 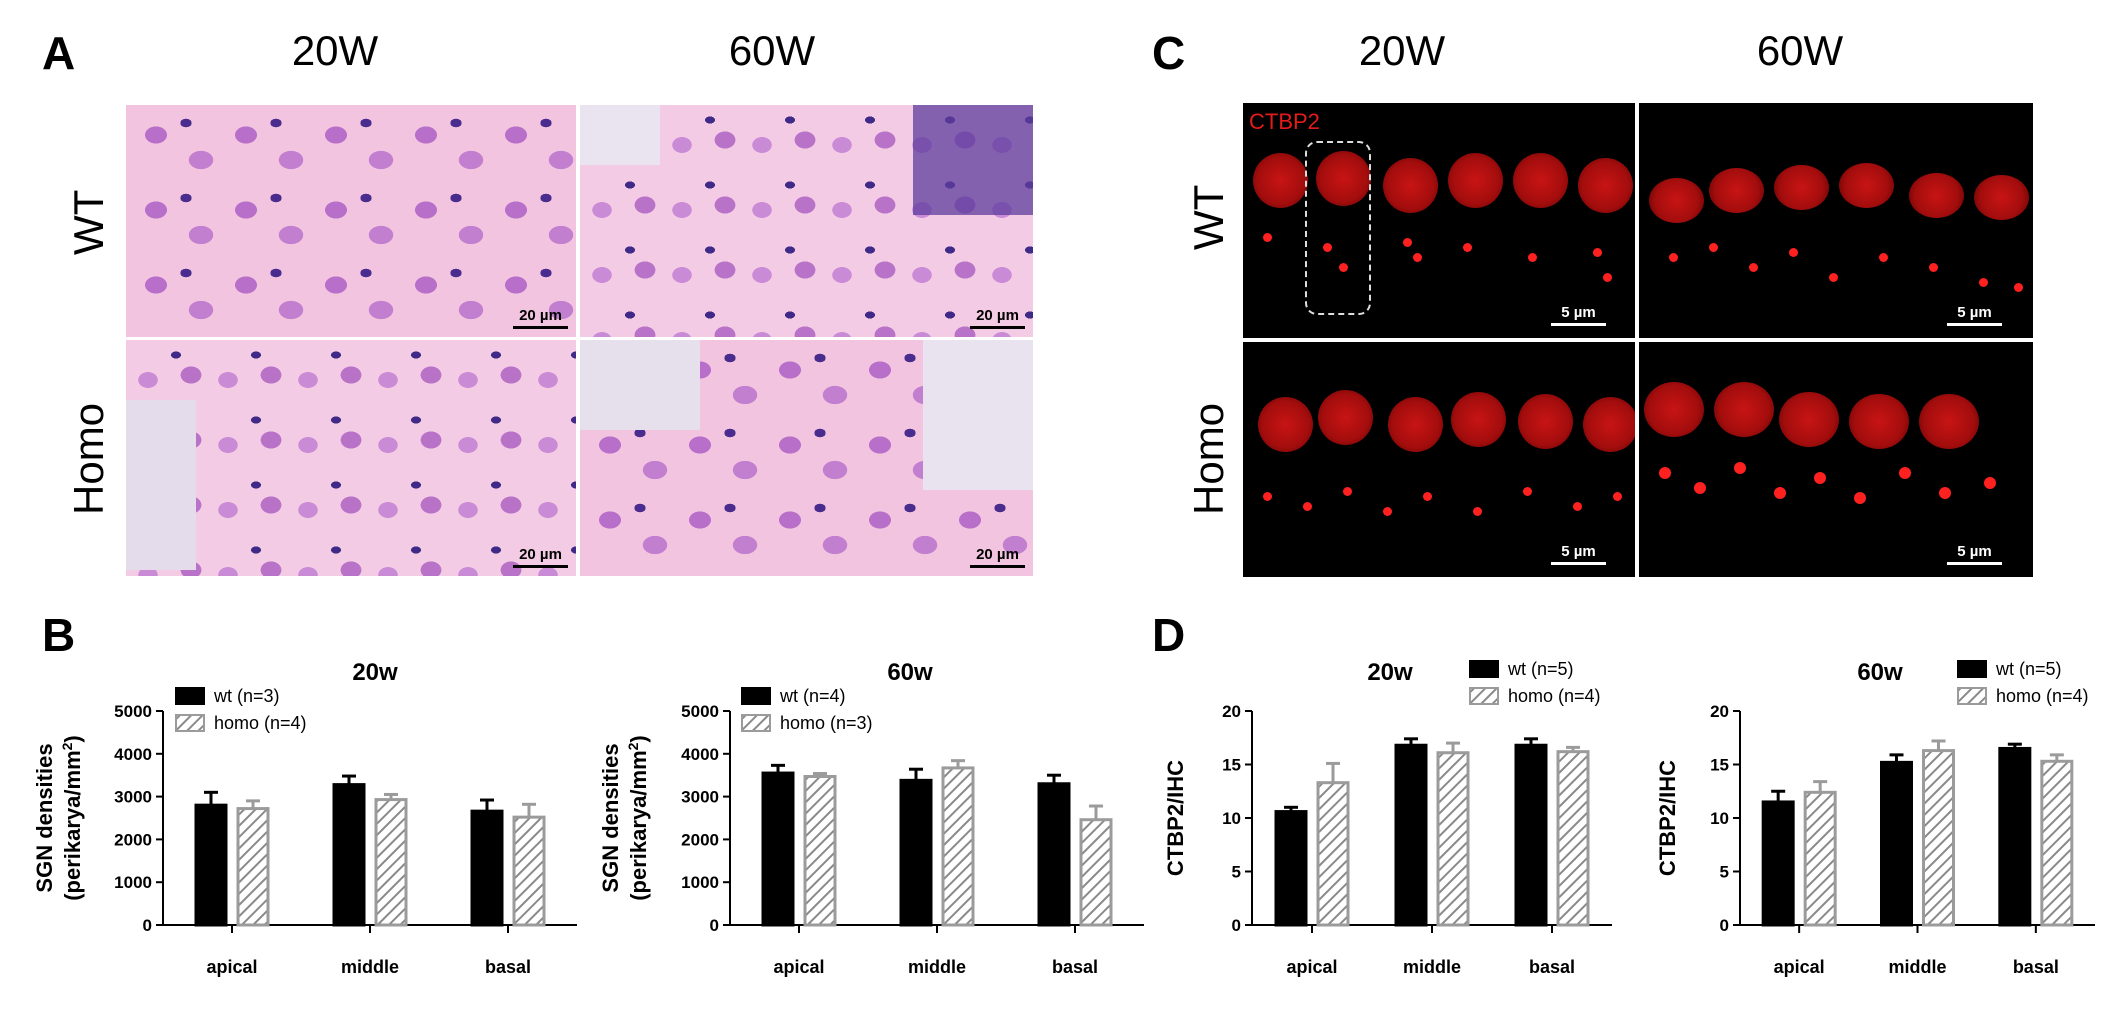 I want to click on legend-label-homo: homo (n=3), so click(x=826, y=723).